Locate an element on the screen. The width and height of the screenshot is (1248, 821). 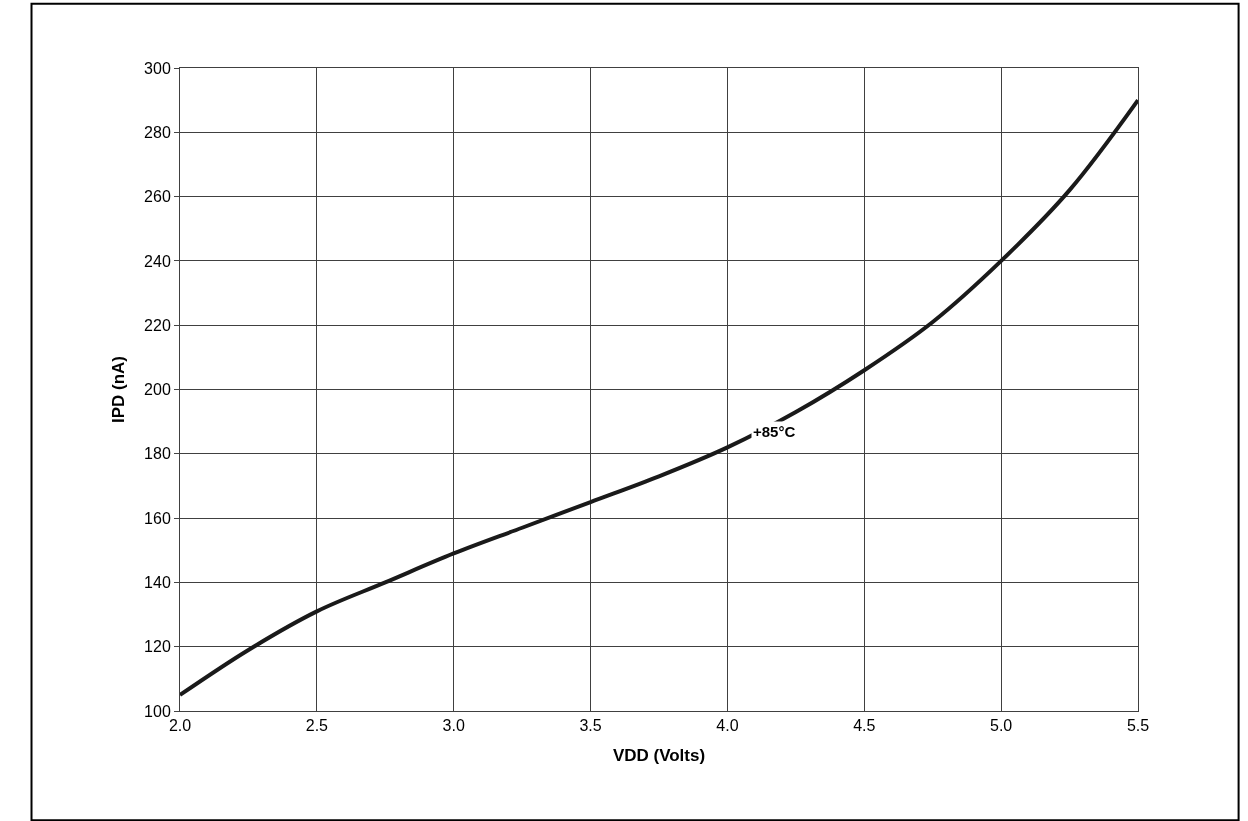
y-tick-label: 140 is located at coordinates (157, 582).